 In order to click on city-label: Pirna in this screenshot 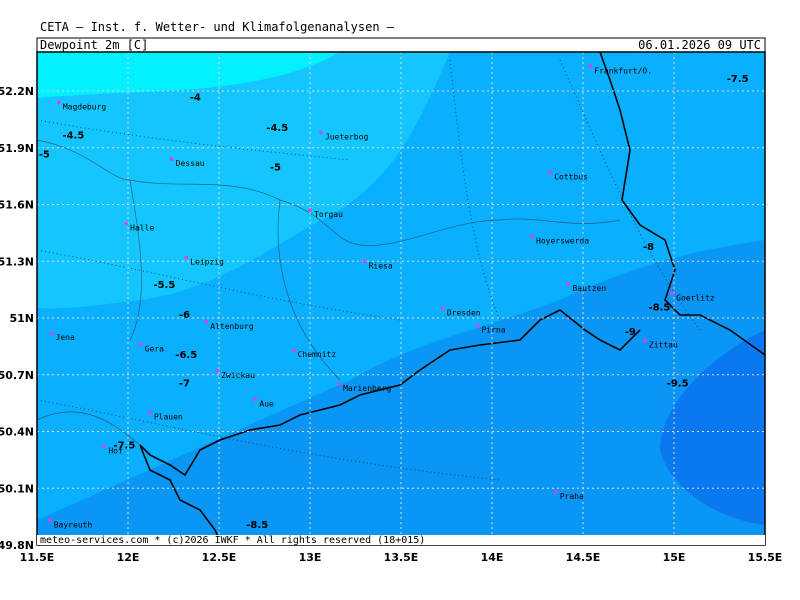, I will do `click(493, 330)`.